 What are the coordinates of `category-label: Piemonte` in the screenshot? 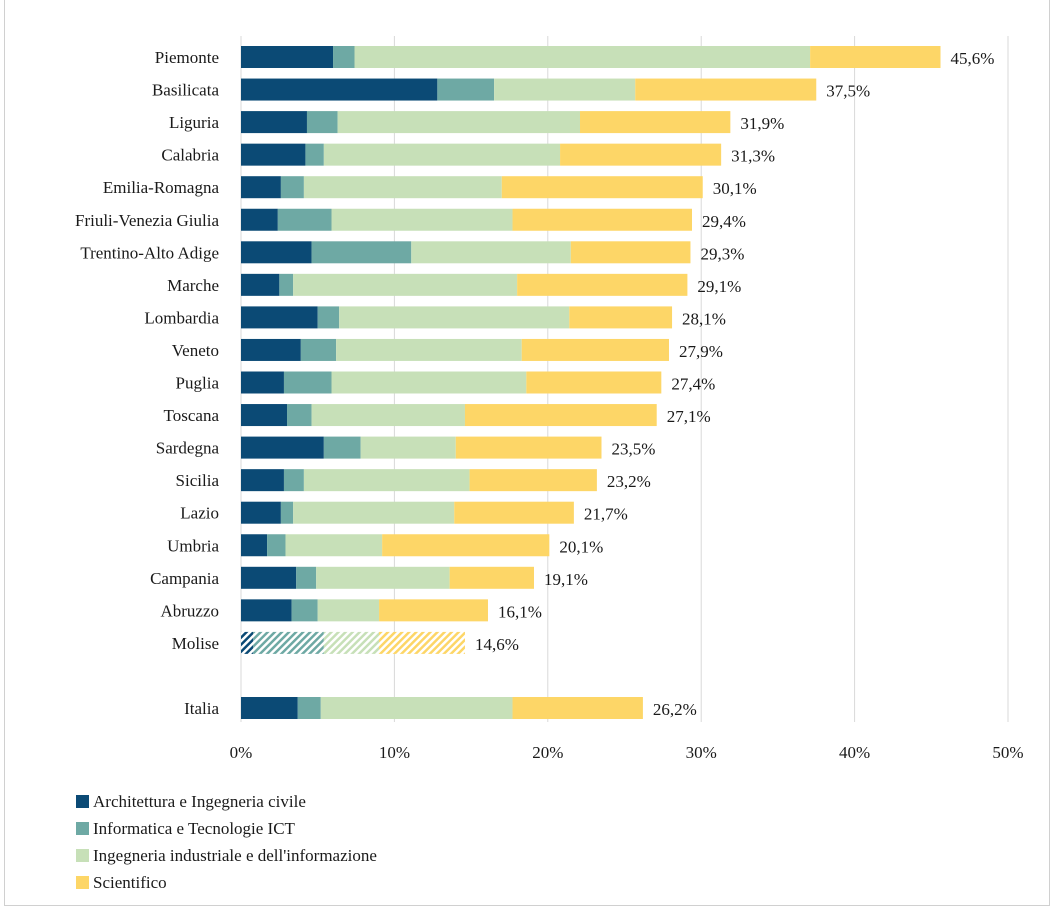 It's located at (187, 57).